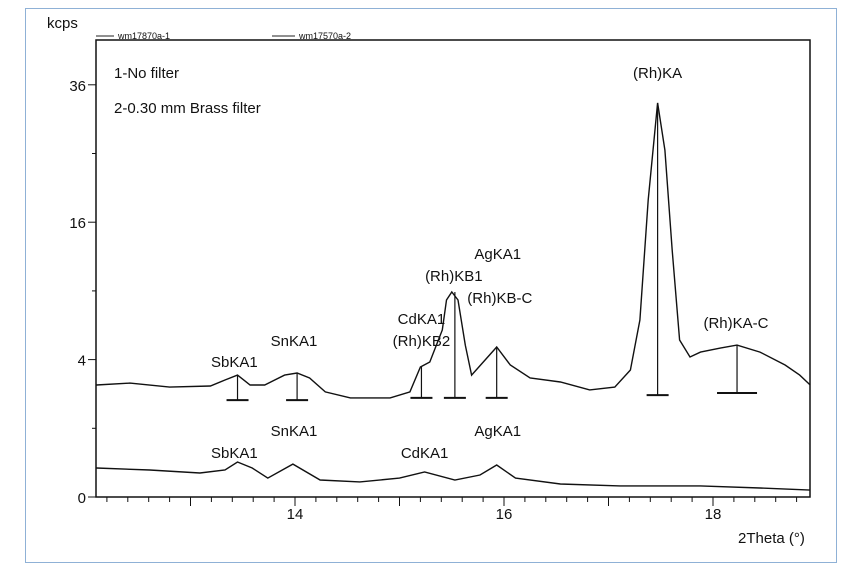 The image size is (861, 576). Describe the element at coordinates (657, 73) in the screenshot. I see `peak-label: (Rh)KA` at that location.